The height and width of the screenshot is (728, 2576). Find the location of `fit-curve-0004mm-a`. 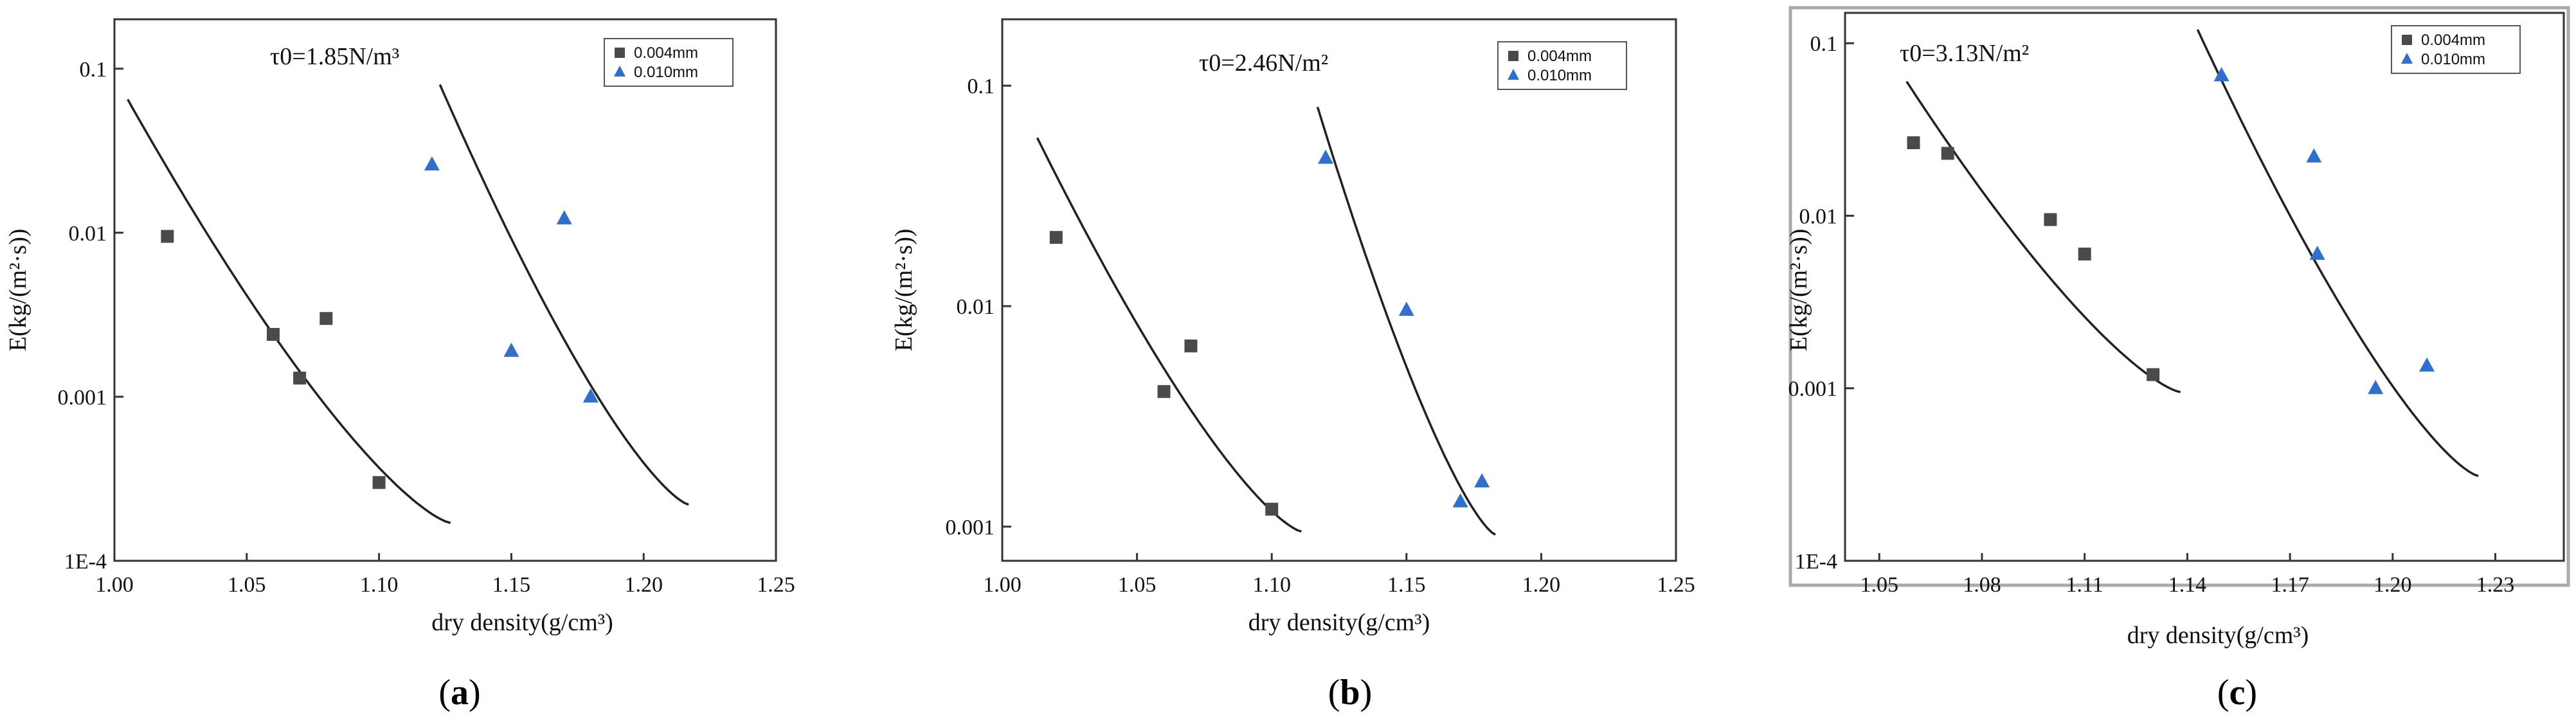

fit-curve-0004mm-a is located at coordinates (289, 311).